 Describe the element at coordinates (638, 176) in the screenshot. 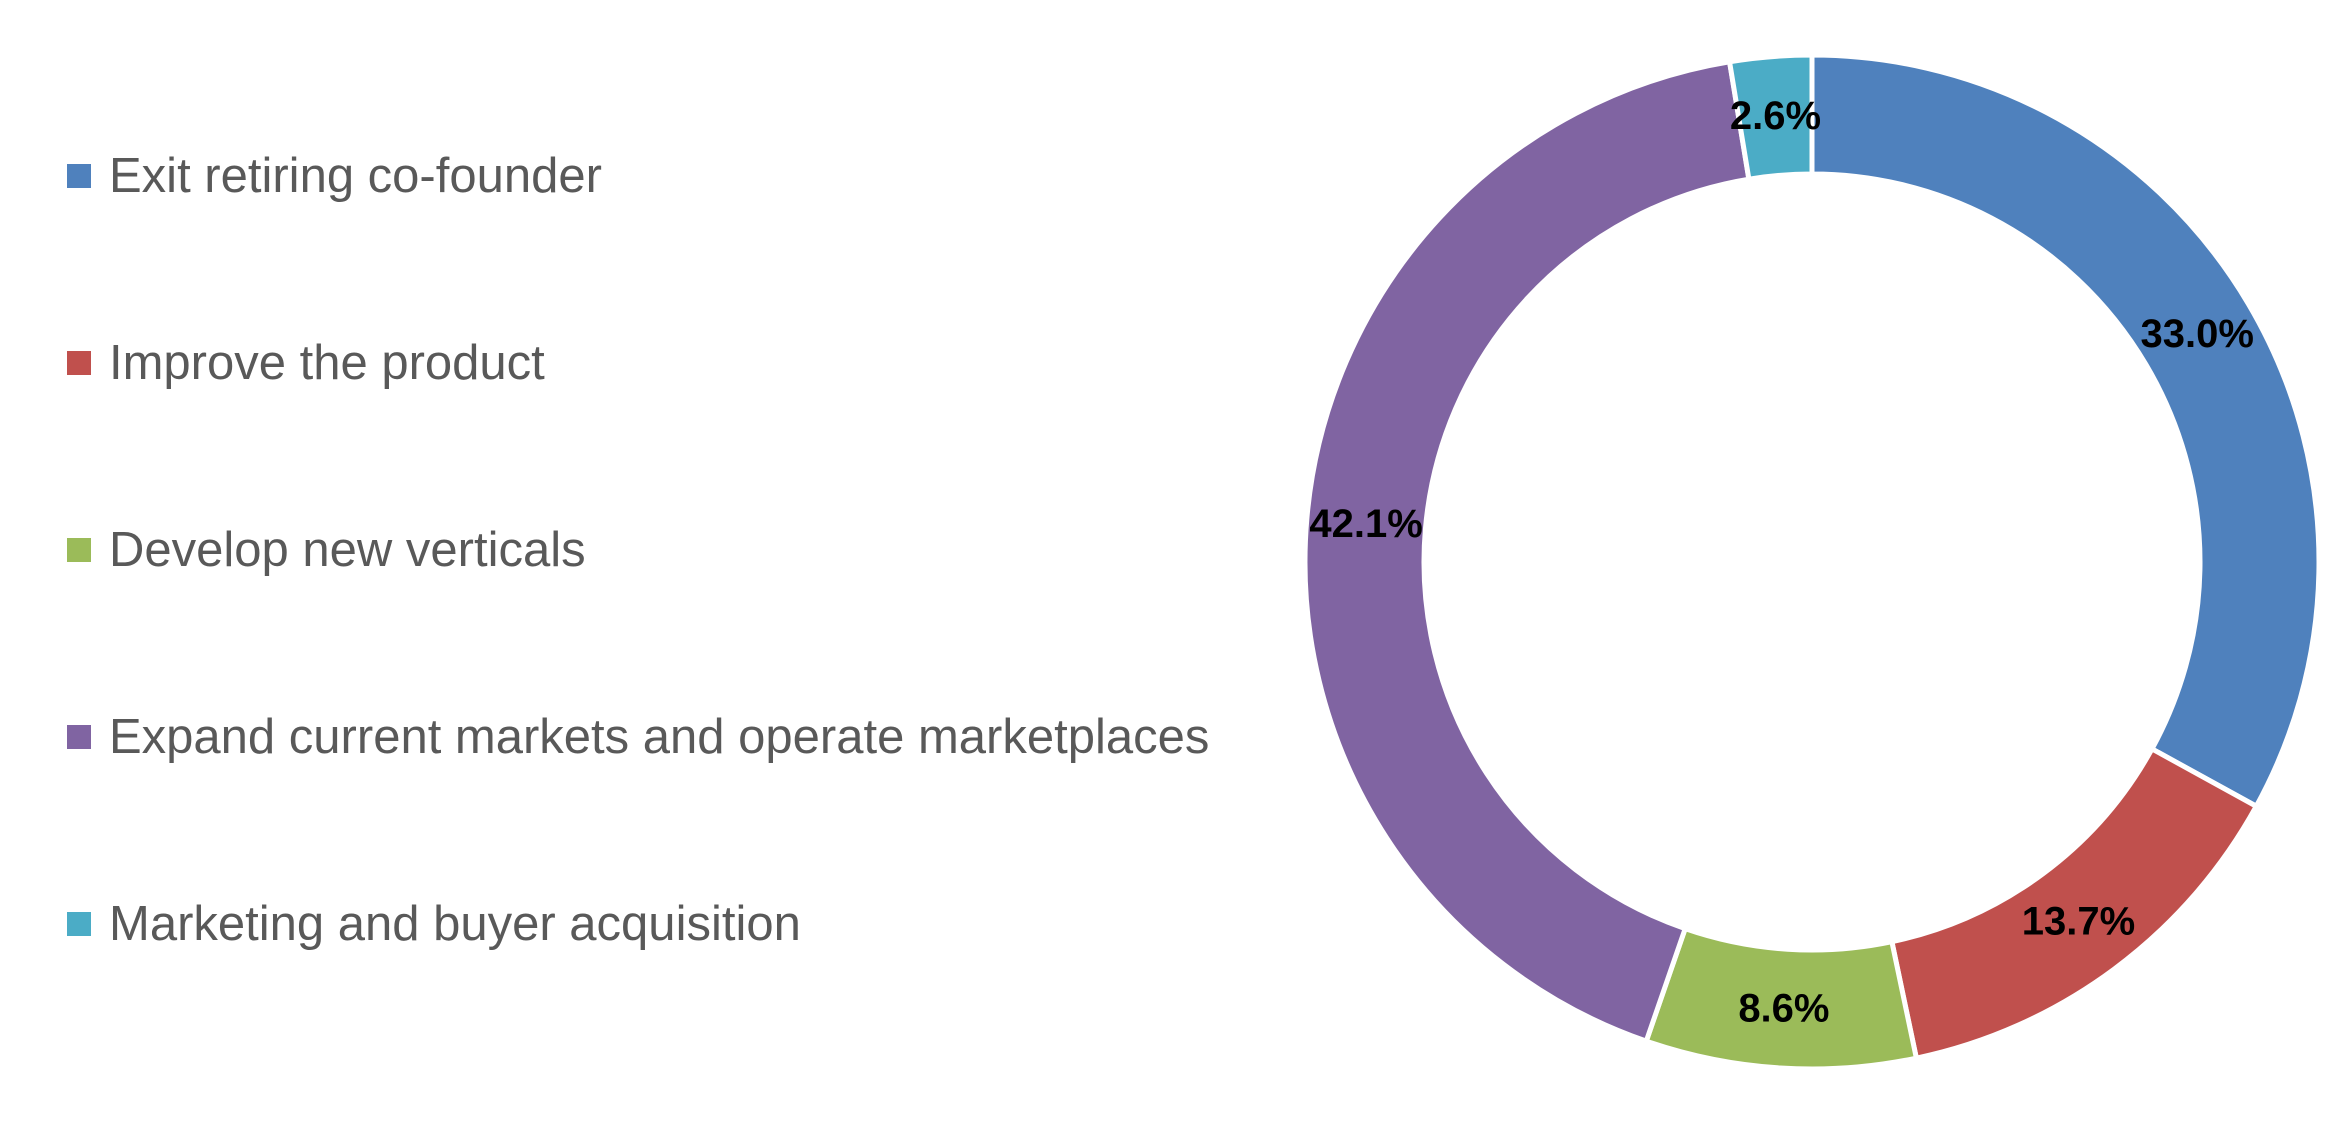

I see `legend-item-exit-retiring-co-founder: Exit retiring co-founder` at that location.